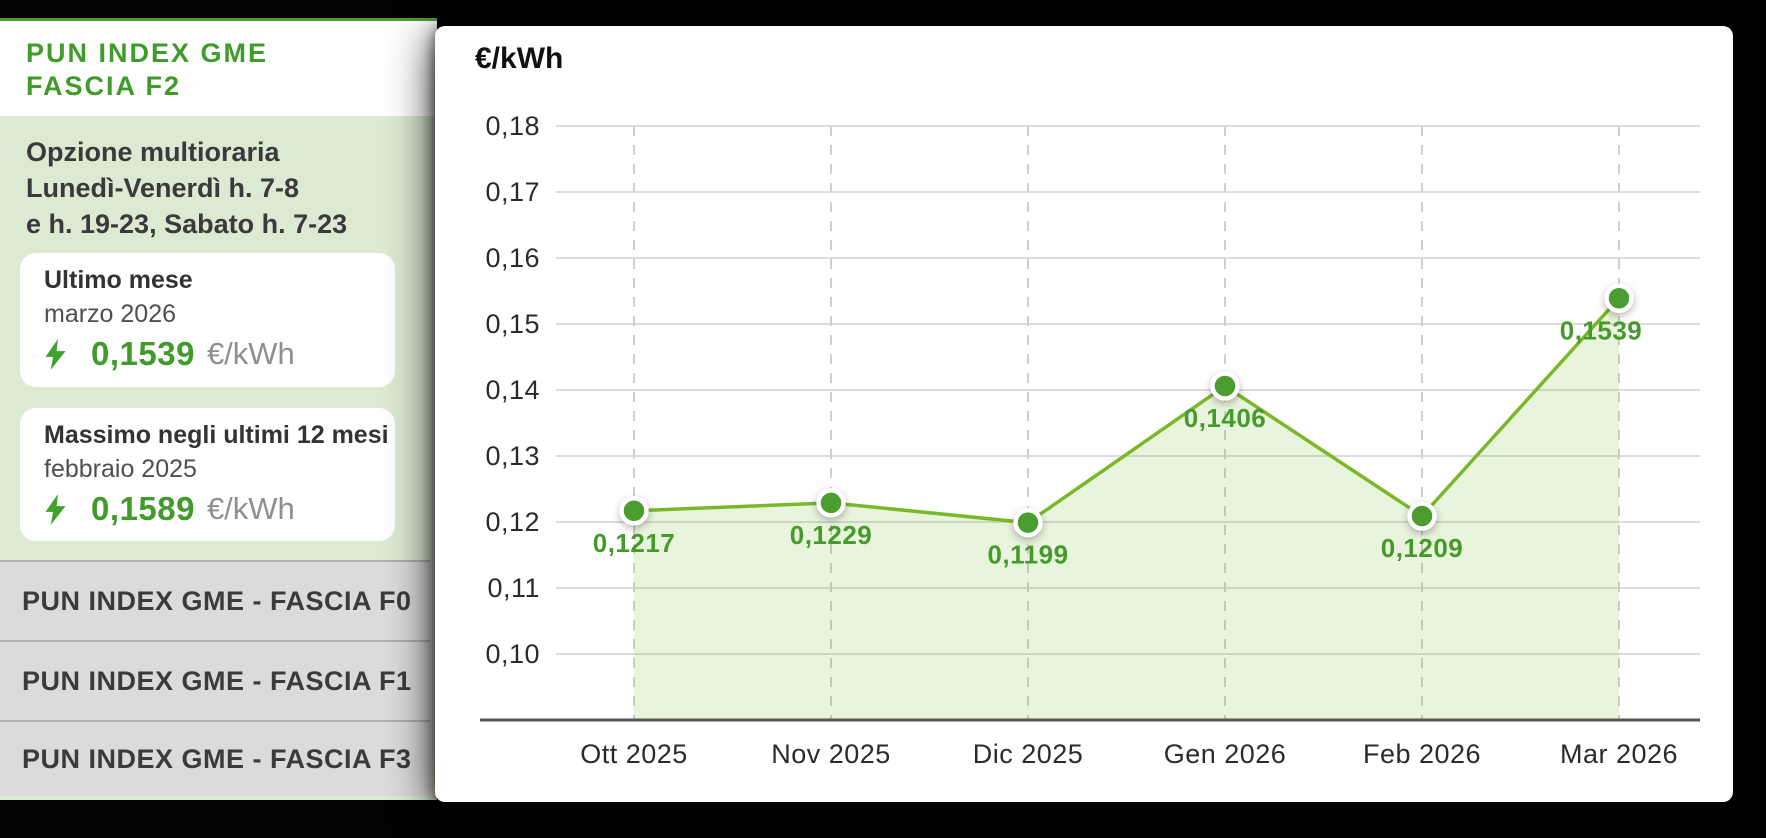  What do you see at coordinates (163, 188) in the screenshot?
I see `tariff-description-line2: Lunedì-Venerdì h. 7-8` at bounding box center [163, 188].